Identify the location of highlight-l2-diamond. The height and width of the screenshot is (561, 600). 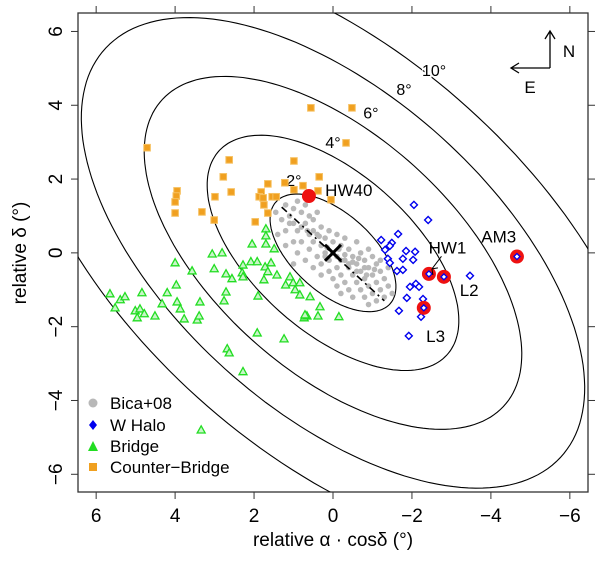
(444, 276).